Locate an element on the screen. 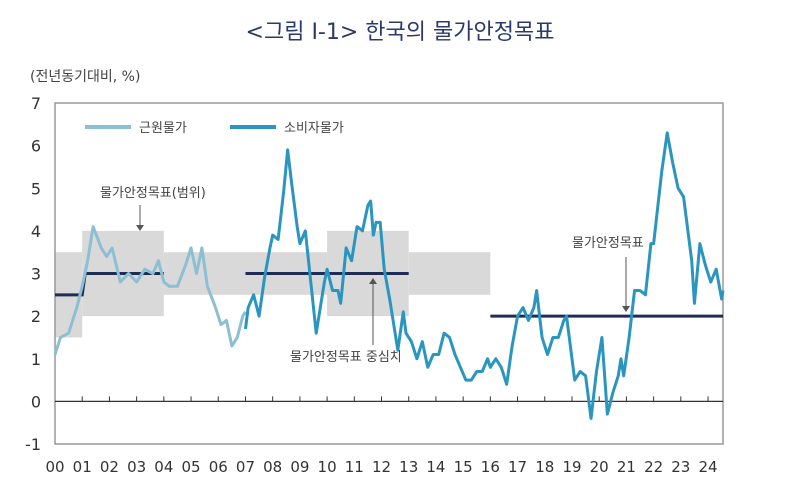  x-tick-label: 09 is located at coordinates (299, 467).